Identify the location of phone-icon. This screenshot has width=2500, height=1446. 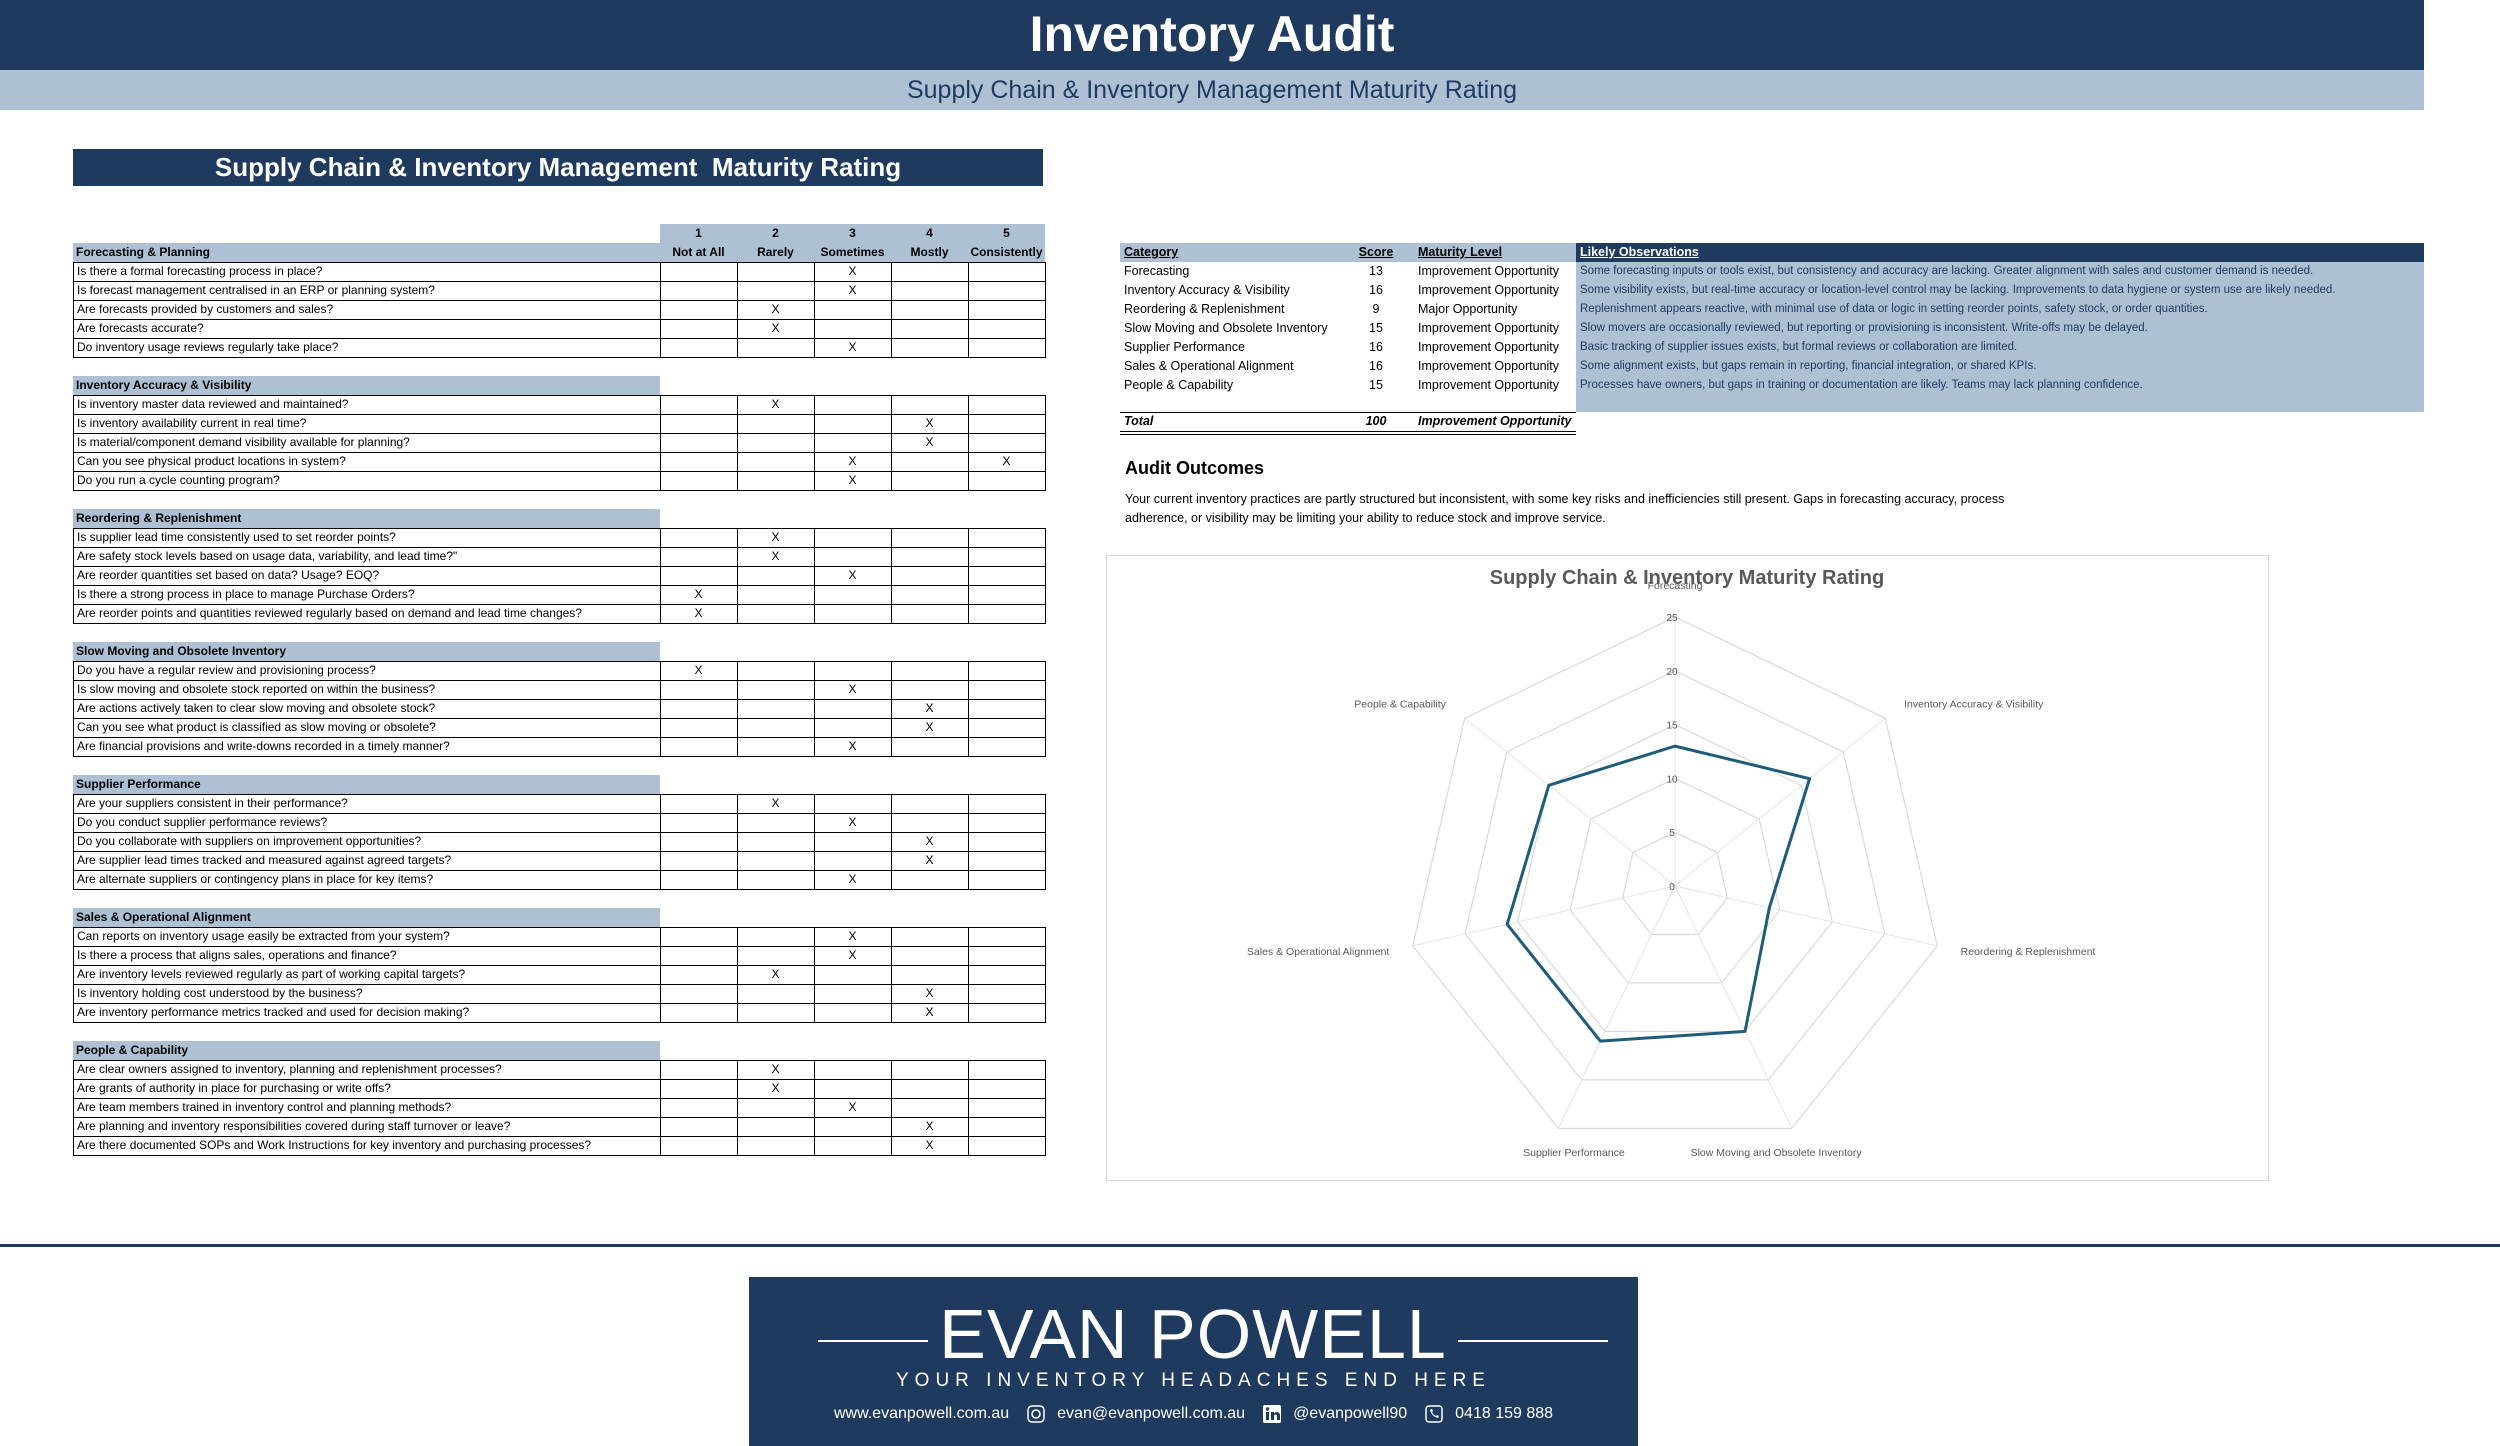
(1434, 1414).